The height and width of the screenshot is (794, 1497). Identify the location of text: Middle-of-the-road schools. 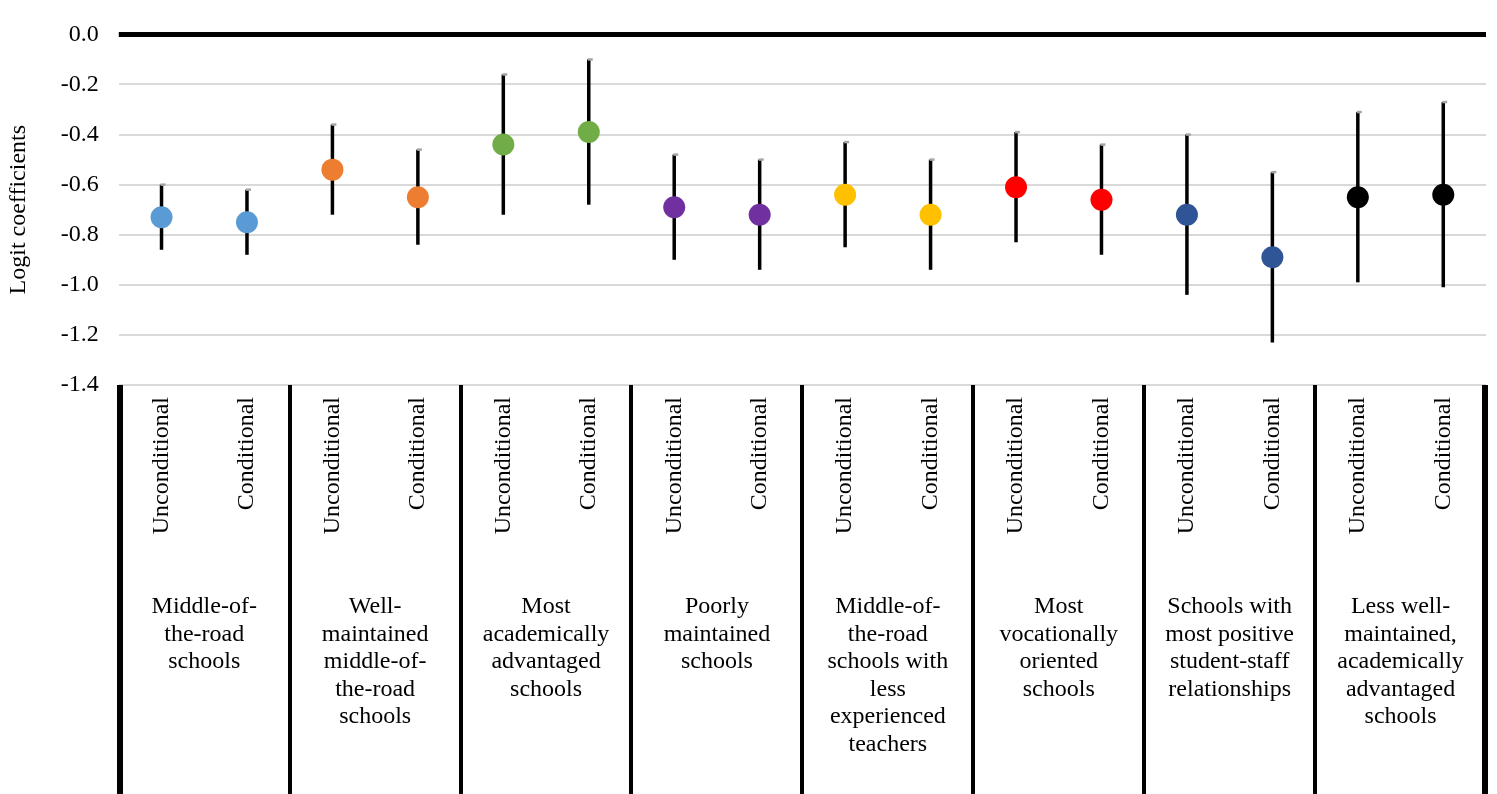
(204, 633).